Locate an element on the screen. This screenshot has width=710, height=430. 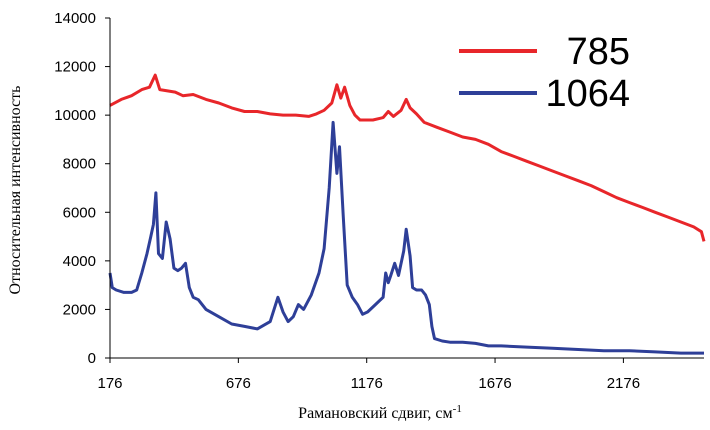
x-tick-label: 2176 is located at coordinates (623, 383).